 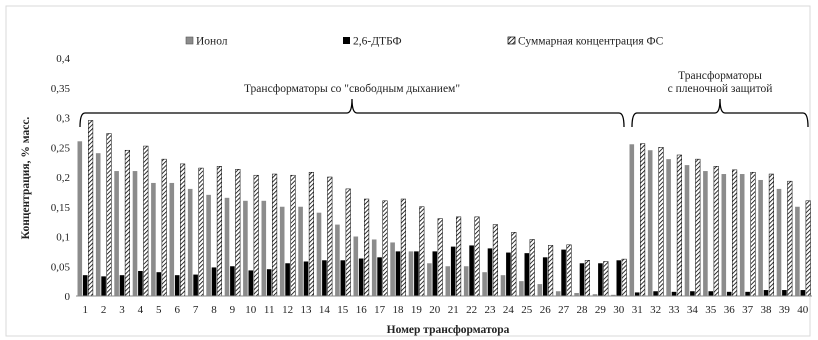 I want to click on x-tick-label: 31, so click(x=637, y=310).